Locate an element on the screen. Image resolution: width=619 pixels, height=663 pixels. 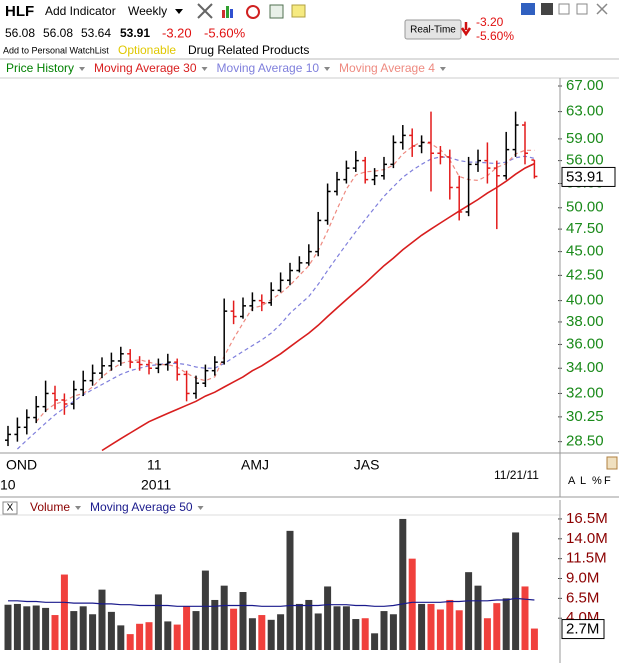
y-tick-label: 42.50 is located at coordinates (585, 274).